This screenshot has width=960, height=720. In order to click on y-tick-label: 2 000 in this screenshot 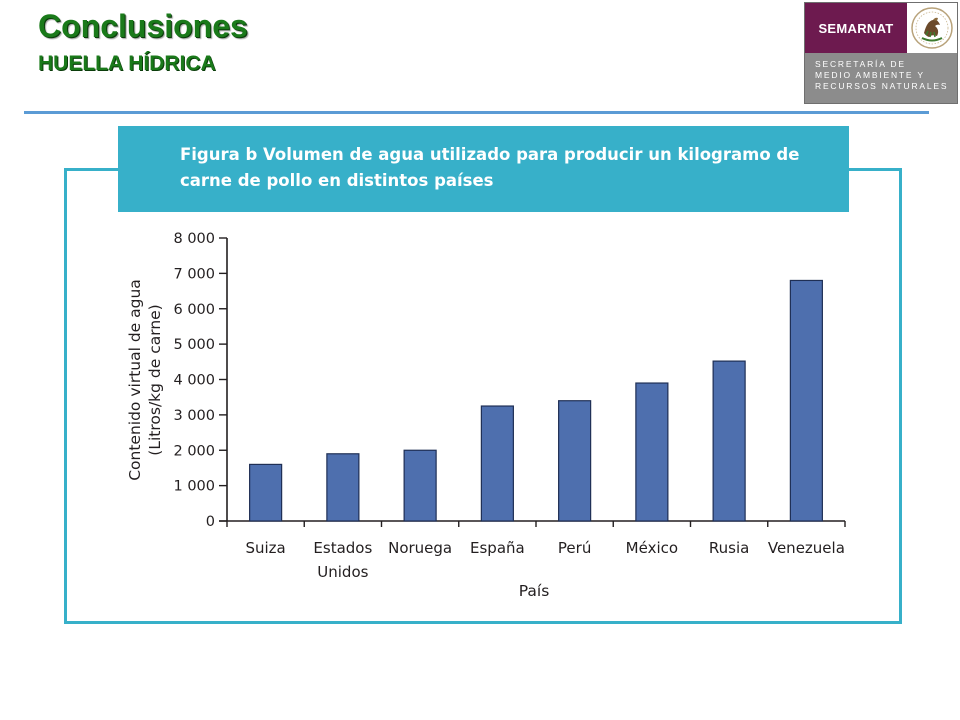, I will do `click(194, 451)`.